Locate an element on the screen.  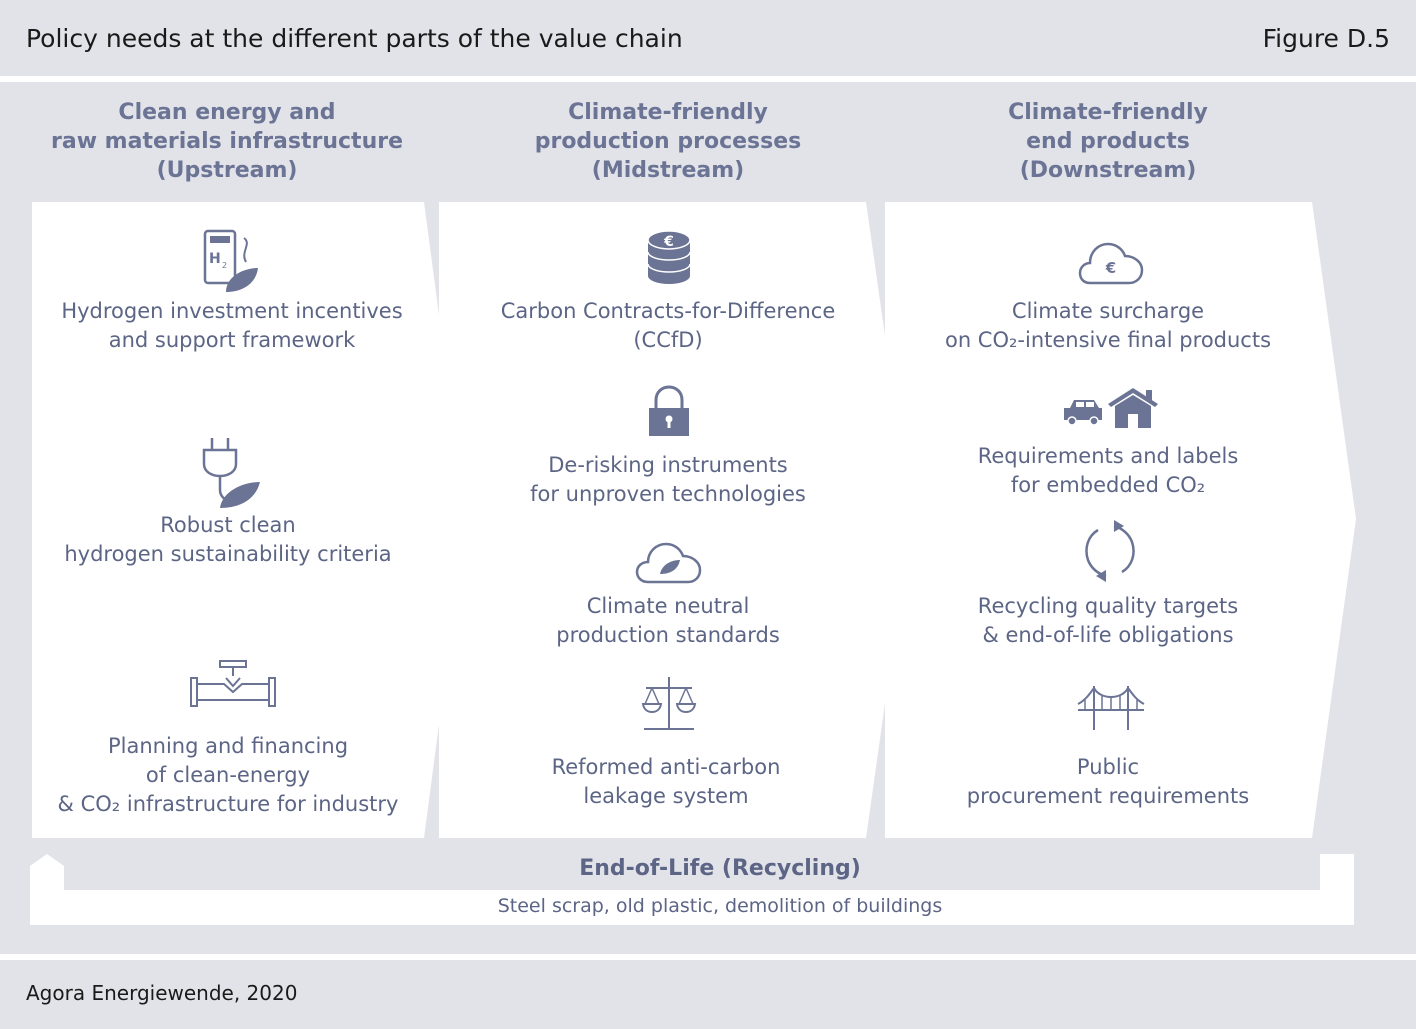
cloud-euro-icon: € is located at coordinates (1111, 263).